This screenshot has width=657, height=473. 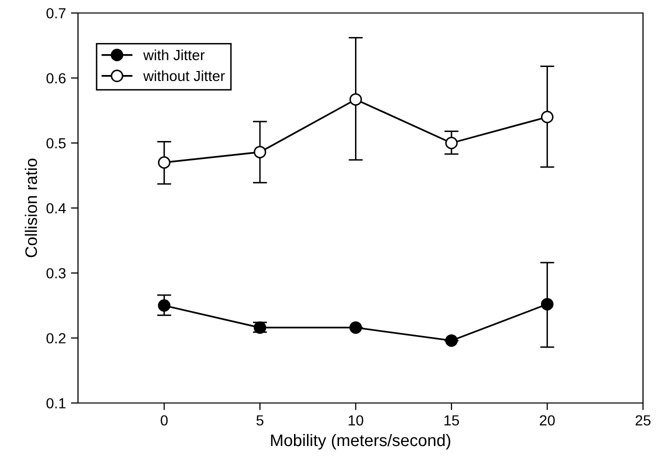 What do you see at coordinates (56, 78) in the screenshot?
I see `y-tick-label: 0.6` at bounding box center [56, 78].